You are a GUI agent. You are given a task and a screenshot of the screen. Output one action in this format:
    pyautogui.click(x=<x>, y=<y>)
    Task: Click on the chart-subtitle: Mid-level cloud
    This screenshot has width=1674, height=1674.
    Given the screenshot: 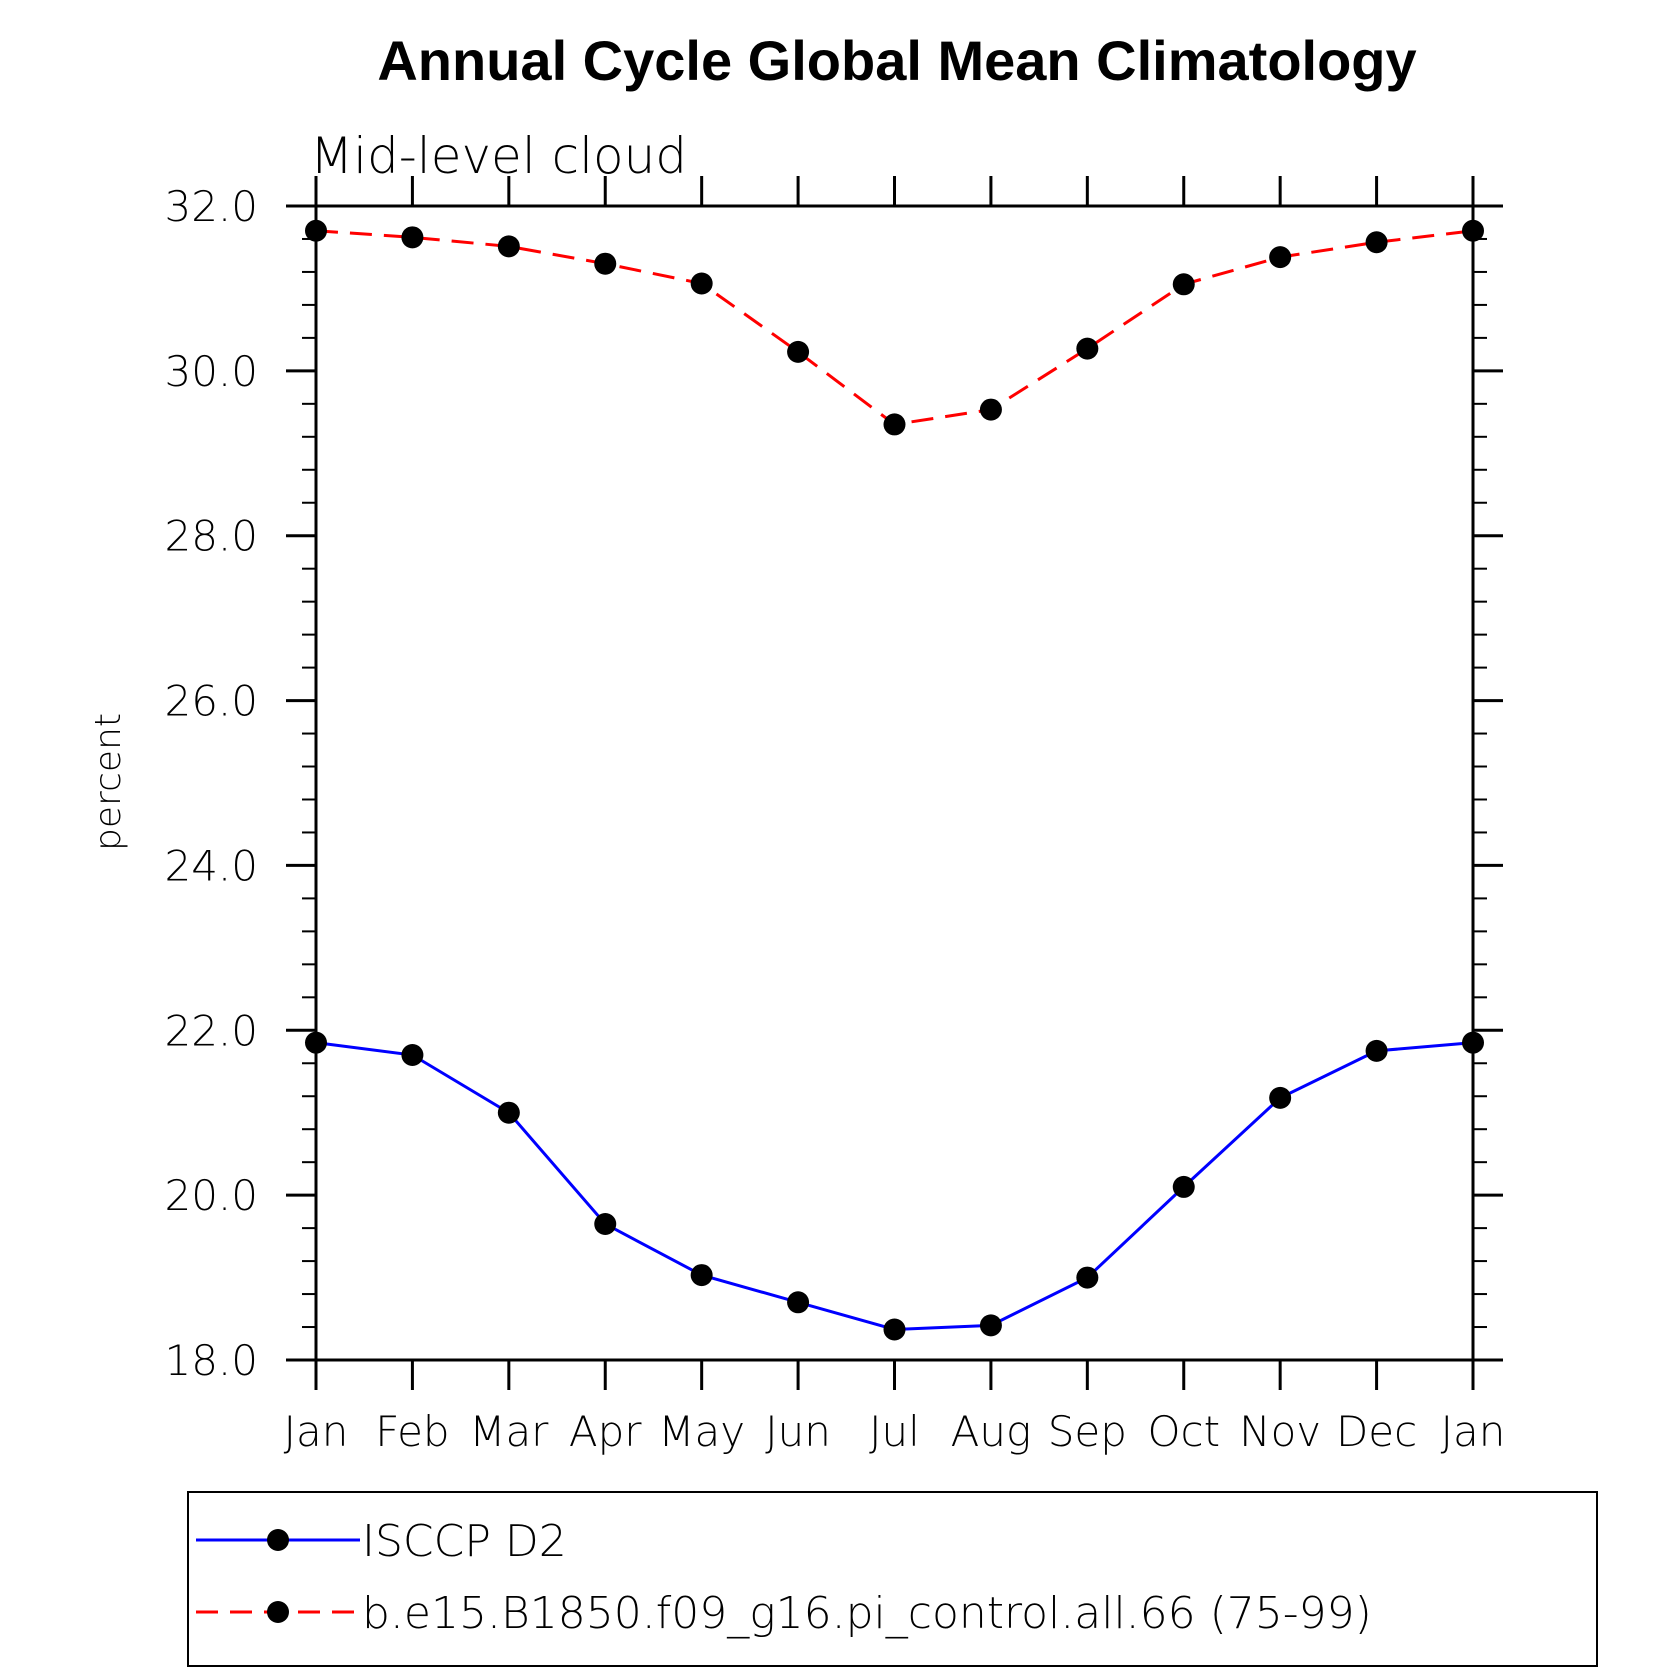 What is the action you would take?
    pyautogui.click(x=498, y=156)
    